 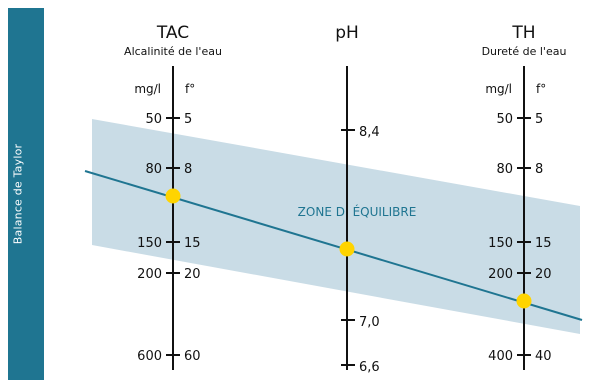 I want to click on ph-title: pH, so click(x=347, y=33).